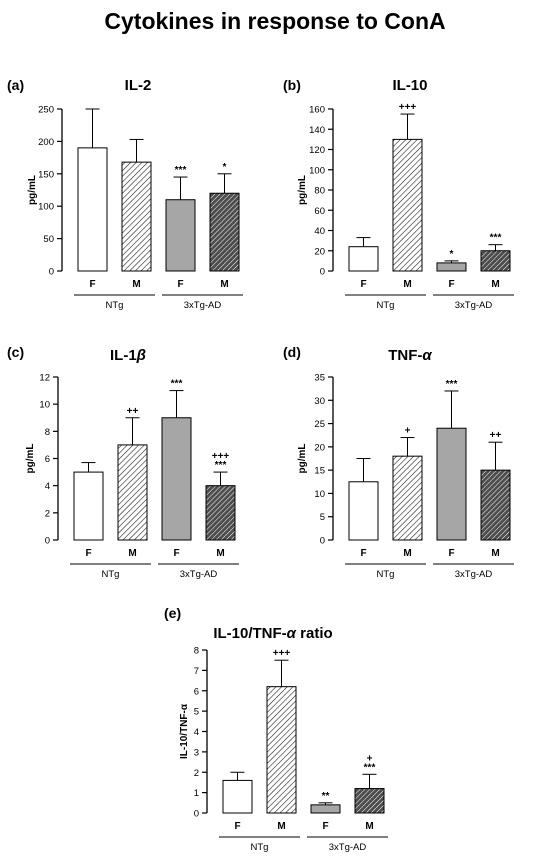 The image size is (550, 858). What do you see at coordinates (319, 191) in the screenshot?
I see `y-tick-label: 80` at bounding box center [319, 191].